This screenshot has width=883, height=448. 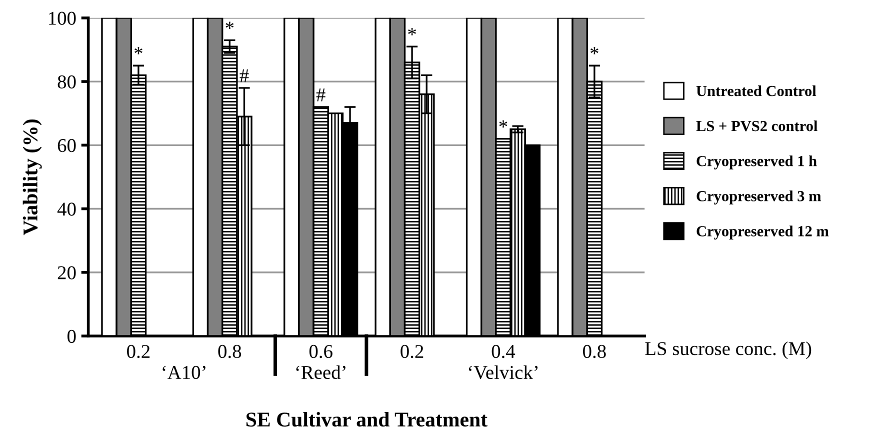 I want to click on x-tick-label: 0.6, so click(x=320, y=351).